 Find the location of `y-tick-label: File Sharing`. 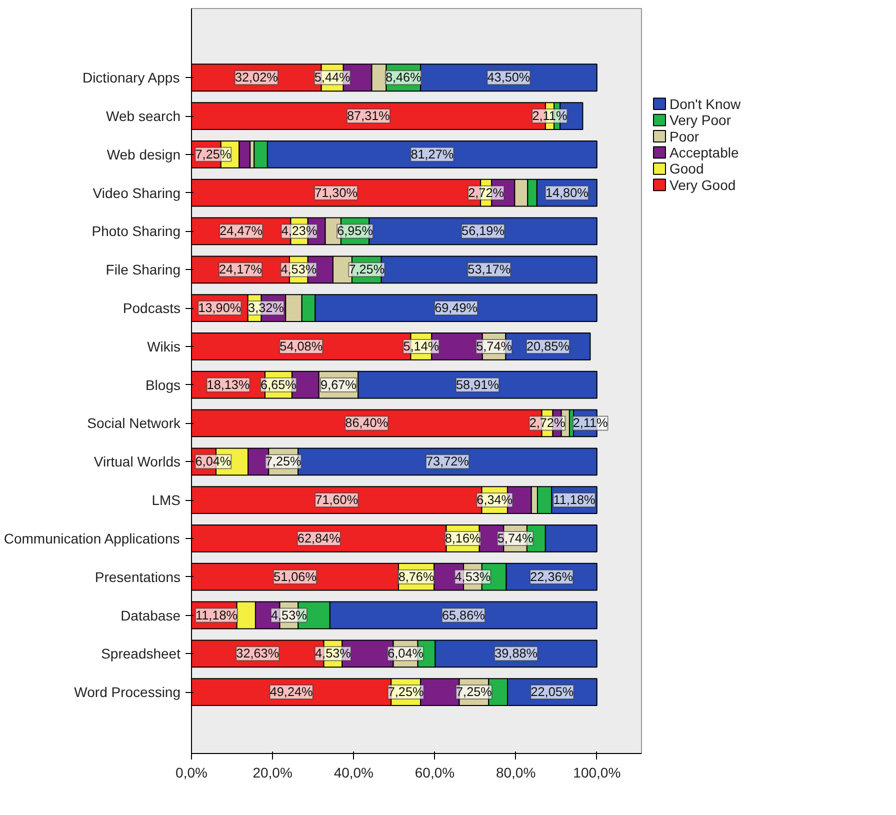

y-tick-label: File Sharing is located at coordinates (143, 270).